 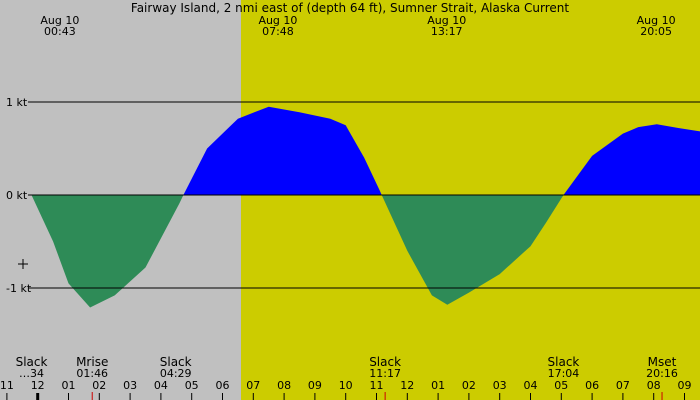 I want to click on hour-label: 10, so click(x=346, y=385).